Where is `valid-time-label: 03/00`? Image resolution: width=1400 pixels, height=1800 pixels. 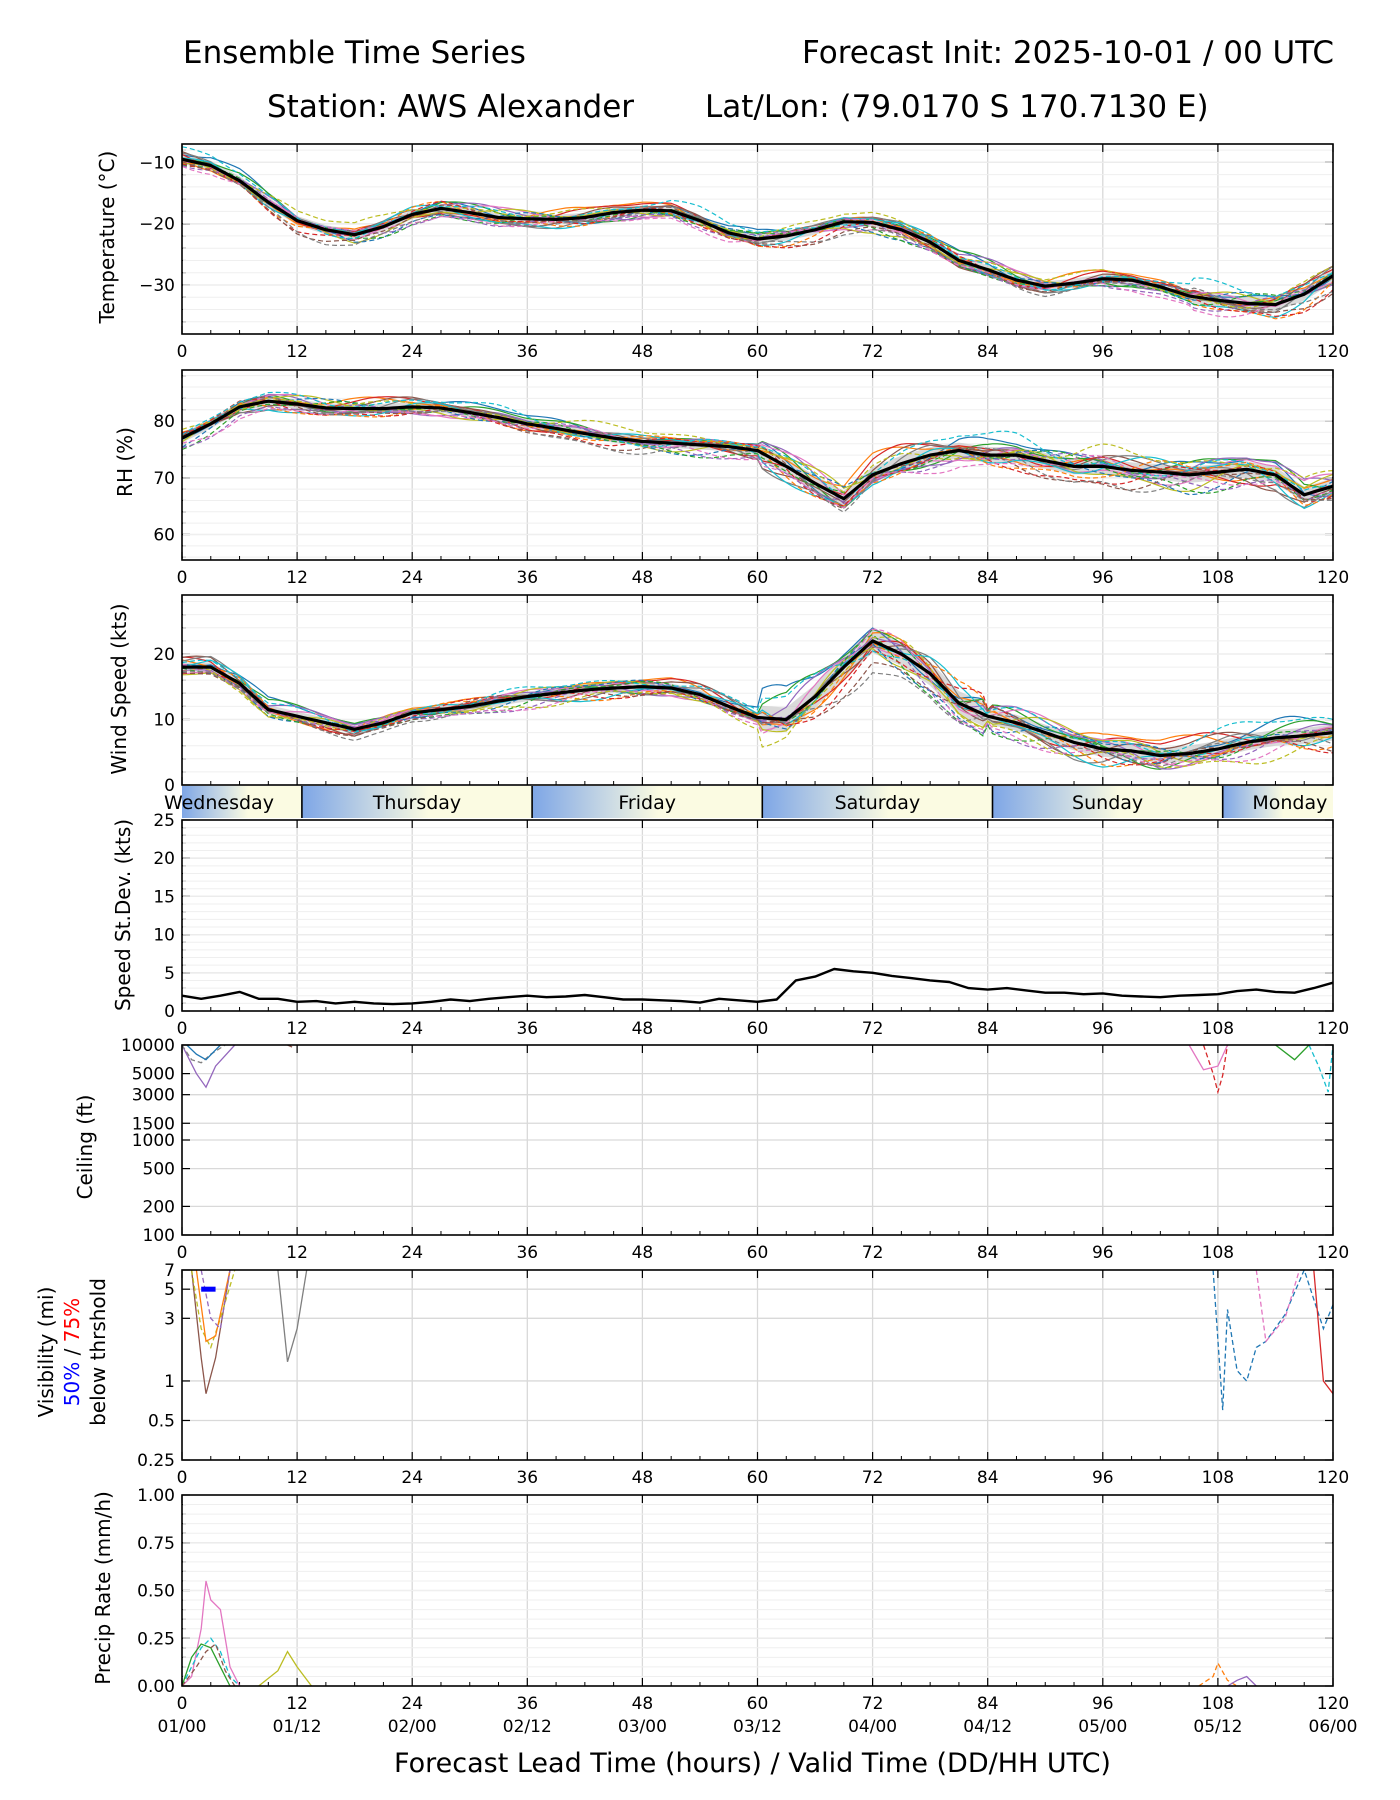 valid-time-label: 03/00 is located at coordinates (642, 1727).